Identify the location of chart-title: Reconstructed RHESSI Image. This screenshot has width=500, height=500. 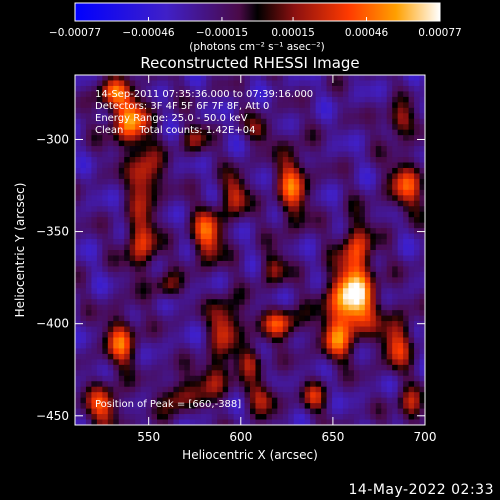
(249, 63).